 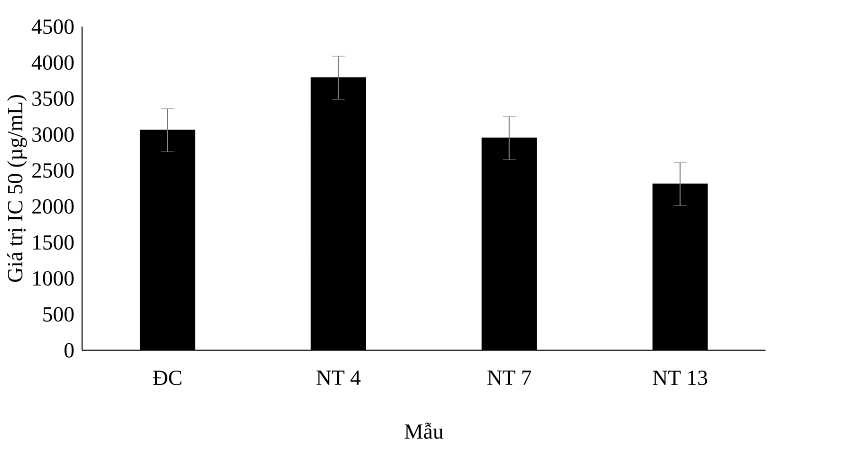 What do you see at coordinates (53, 98) in the screenshot?
I see `y-tick-label: 3500` at bounding box center [53, 98].